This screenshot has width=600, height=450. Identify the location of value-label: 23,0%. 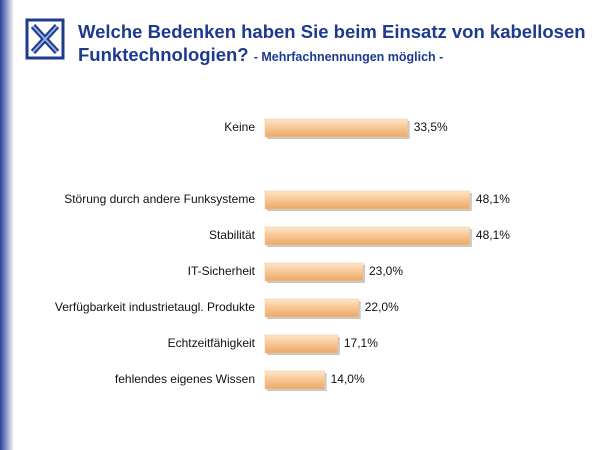
(386, 271).